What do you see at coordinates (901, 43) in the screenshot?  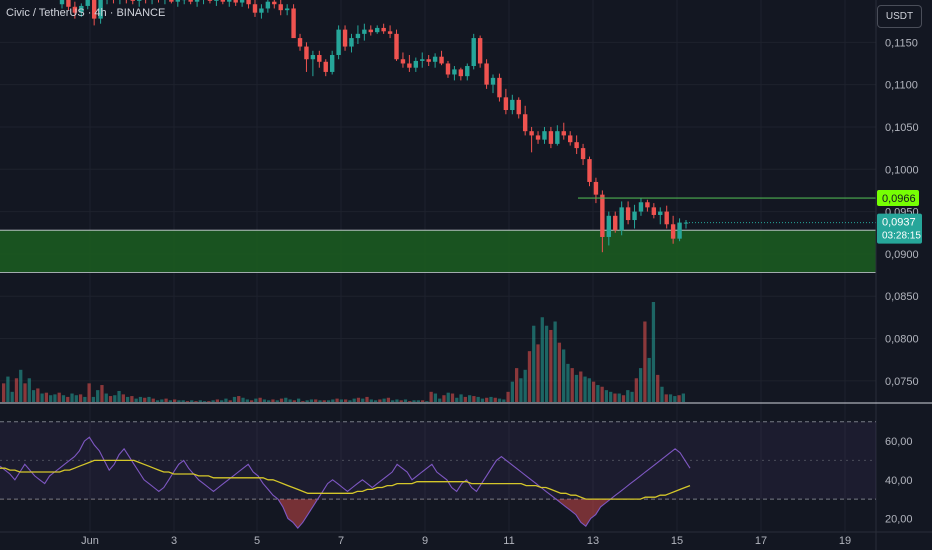 I see `price-tick-label: 0,1150` at bounding box center [901, 43].